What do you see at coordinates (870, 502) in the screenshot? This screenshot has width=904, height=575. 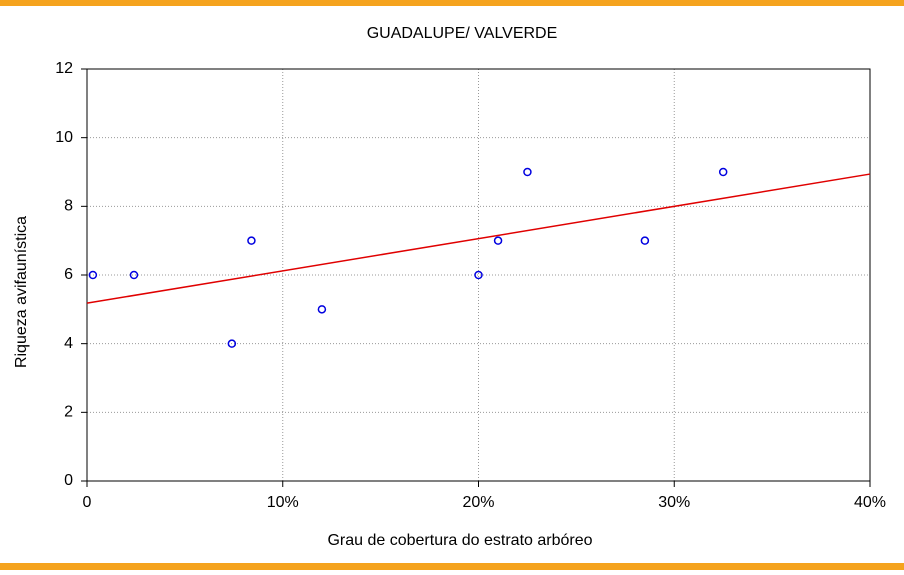 I see `x-tick-label: 40%` at bounding box center [870, 502].